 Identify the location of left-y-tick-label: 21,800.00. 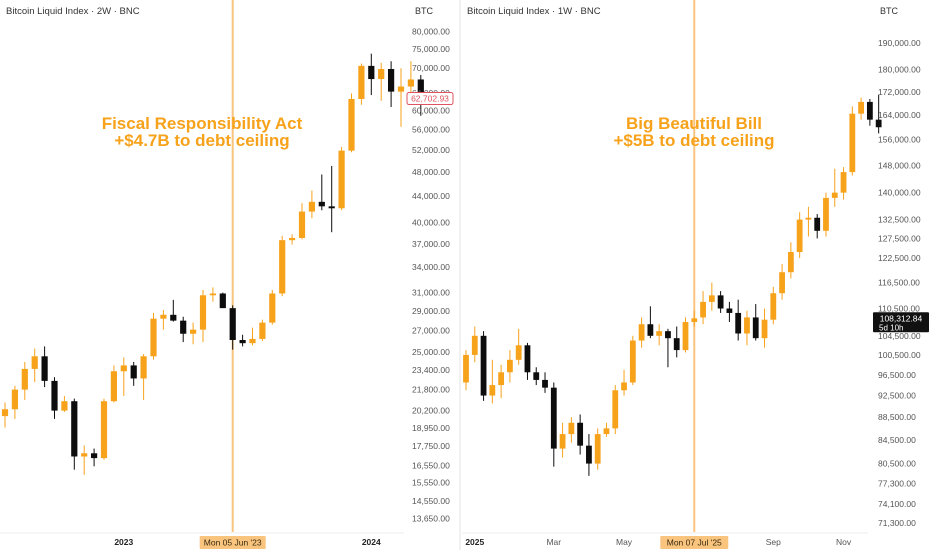
(431, 390).